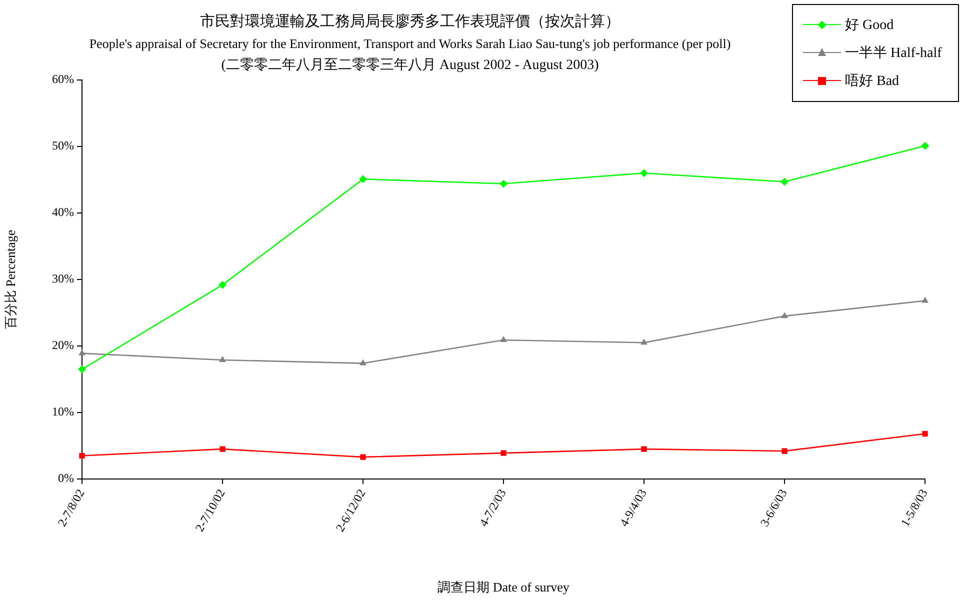 The width and height of the screenshot is (977, 600). What do you see at coordinates (63, 411) in the screenshot?
I see `y-tick-label: 10%` at bounding box center [63, 411].